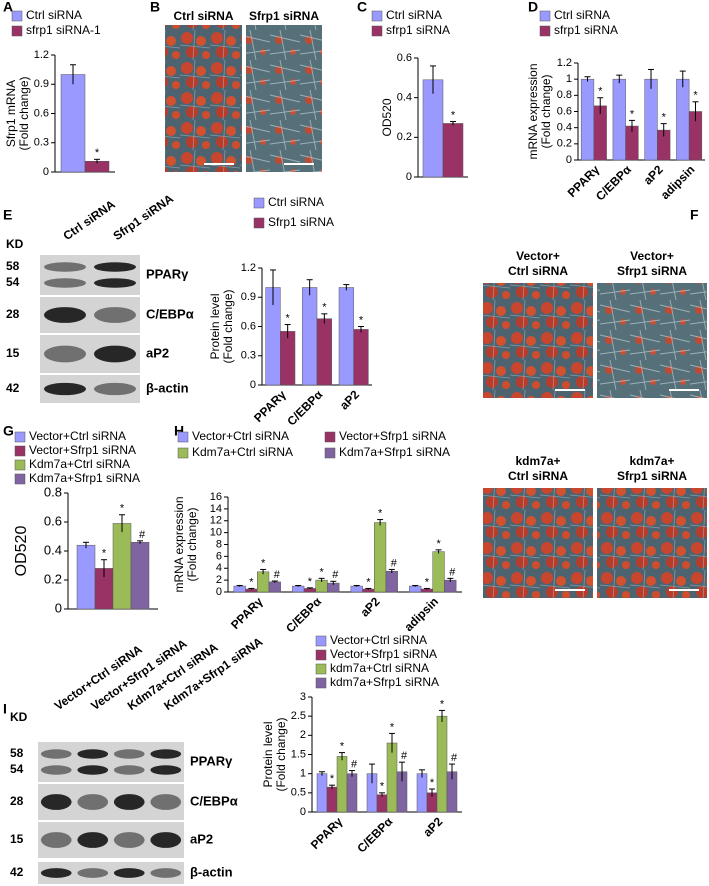 The width and height of the screenshot is (709, 886). Describe the element at coordinates (301, 222) in the screenshot. I see `legend-label: Sfrp1 siRNA` at that location.